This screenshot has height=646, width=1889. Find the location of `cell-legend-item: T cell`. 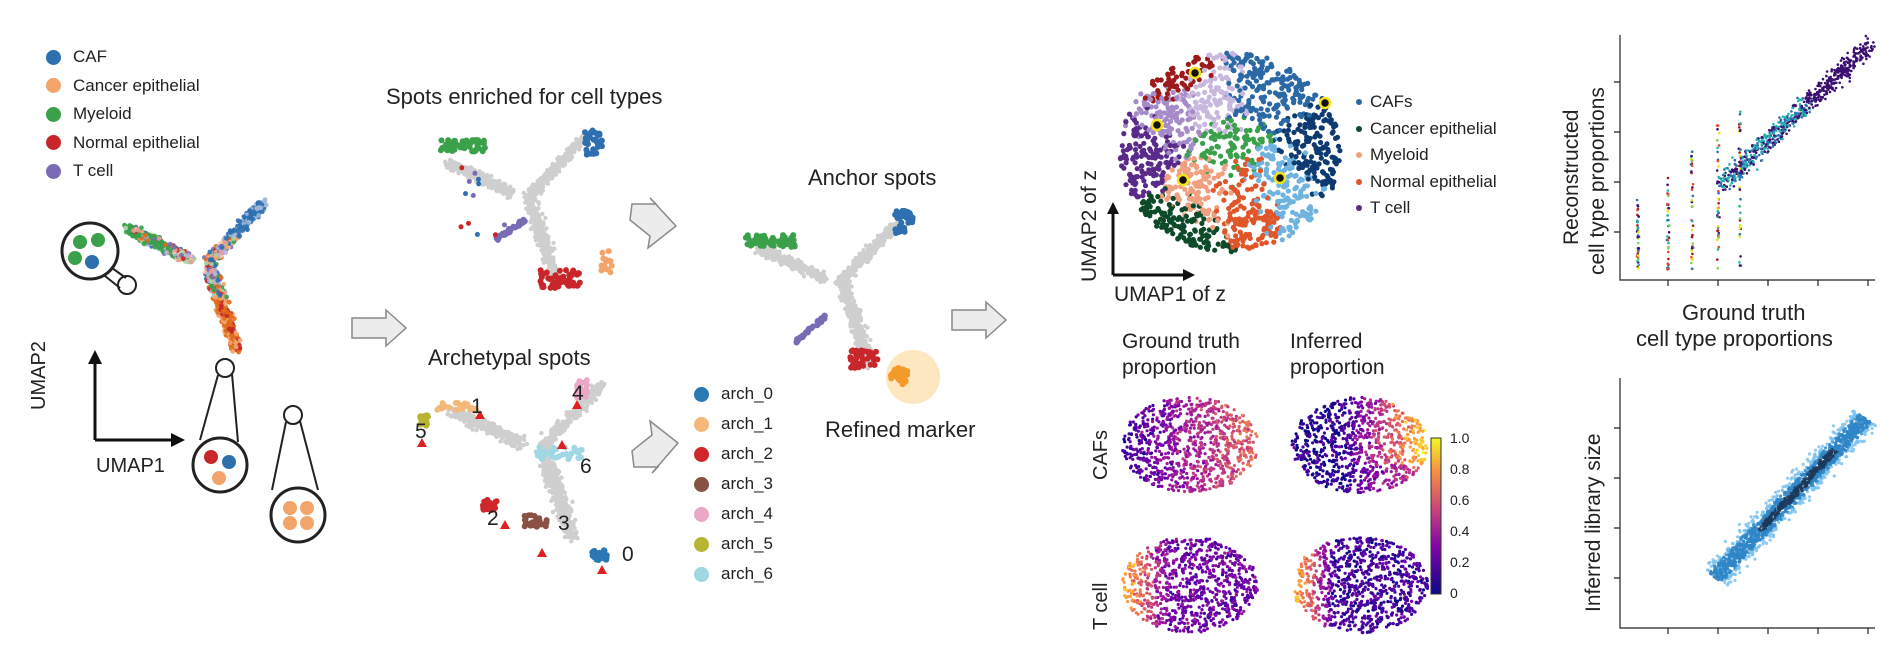

cell-legend-item: T cell is located at coordinates (79, 171).